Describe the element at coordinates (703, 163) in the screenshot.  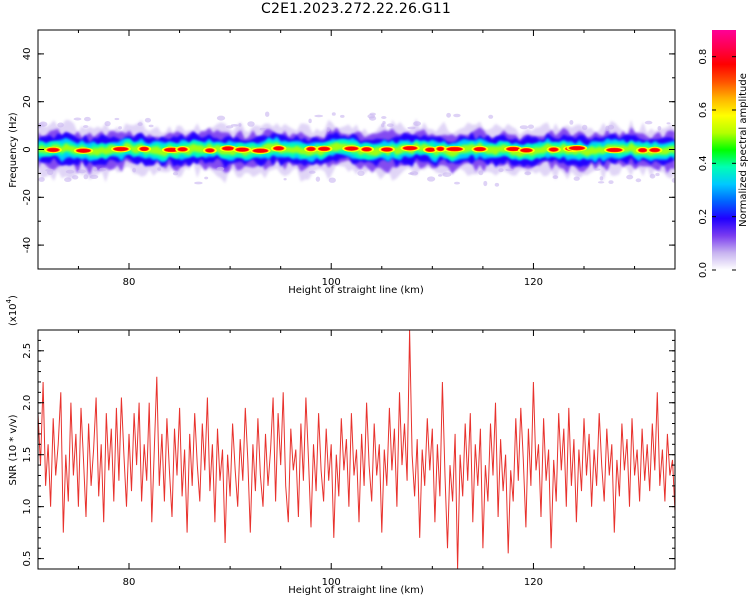
I see `colorbar-tick-label: 0.4` at that location.